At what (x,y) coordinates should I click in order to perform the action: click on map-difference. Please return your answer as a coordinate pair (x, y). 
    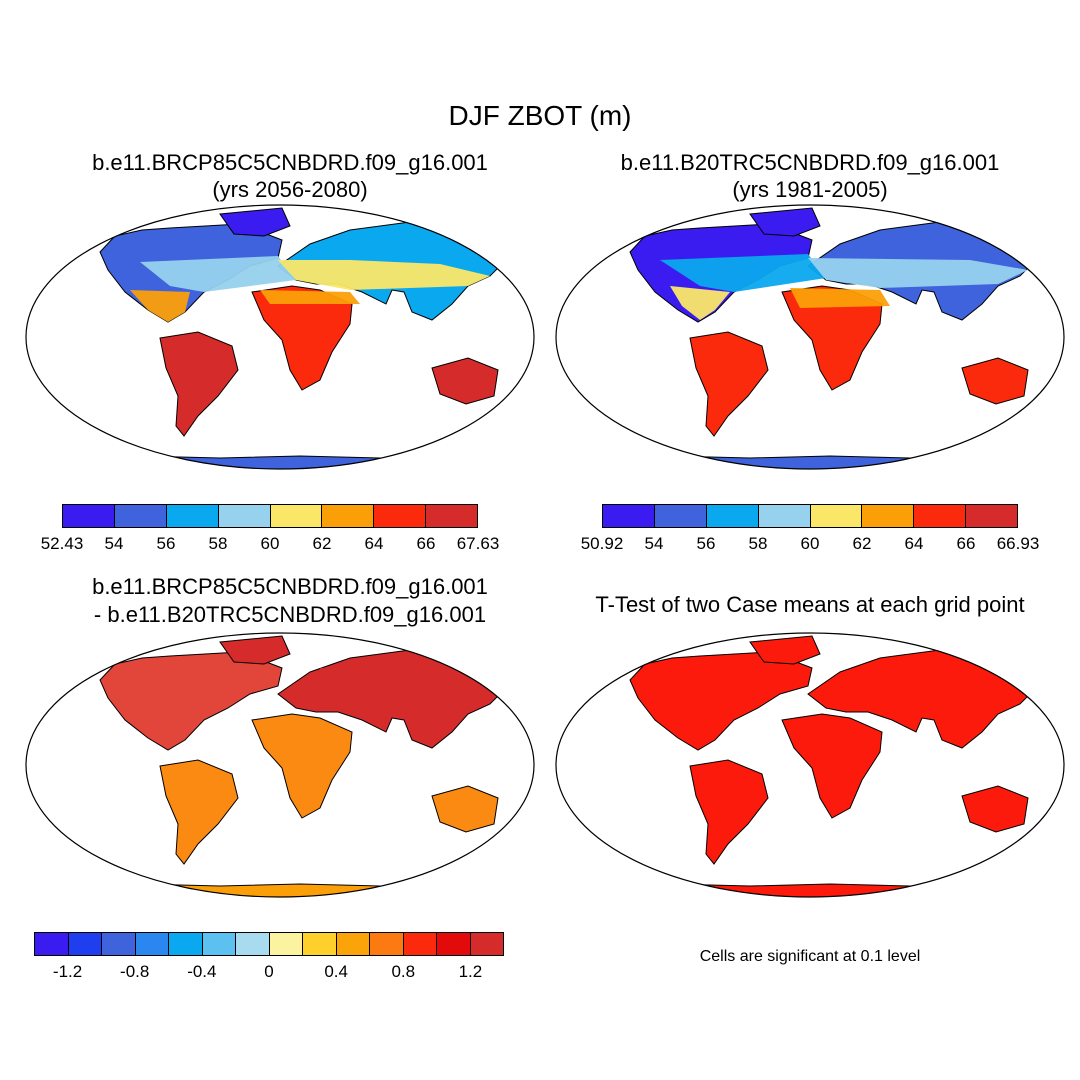
    Looking at the image, I should click on (280, 765).